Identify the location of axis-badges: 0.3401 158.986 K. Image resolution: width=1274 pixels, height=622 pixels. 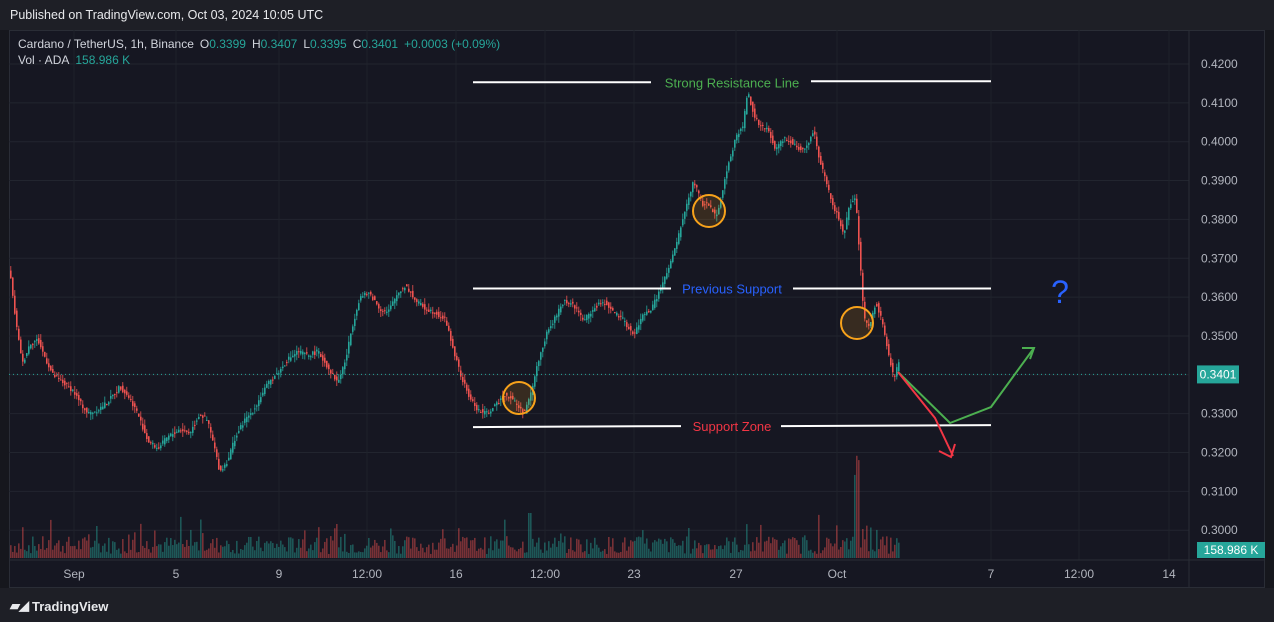
(1231, 461).